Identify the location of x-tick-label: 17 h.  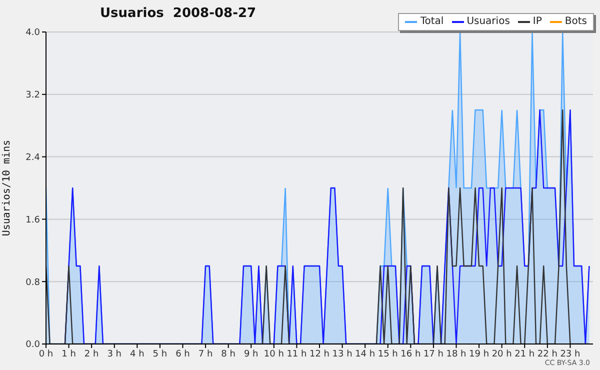
(433, 354).